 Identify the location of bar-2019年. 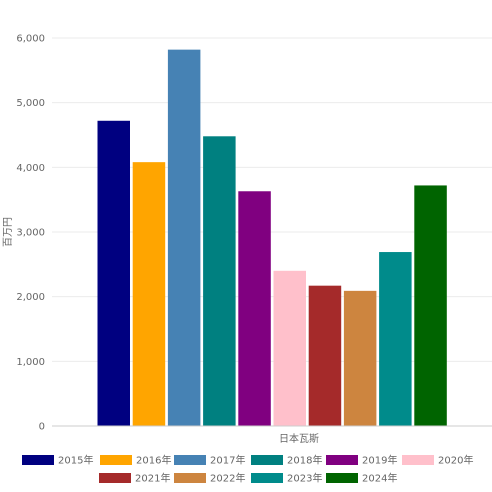
(254, 308).